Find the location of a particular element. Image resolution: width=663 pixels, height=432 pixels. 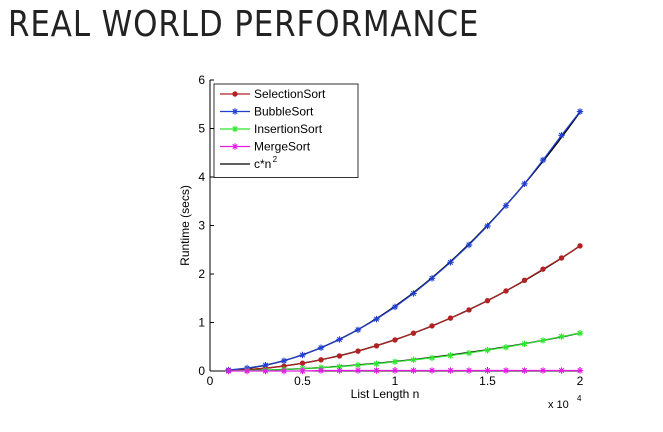

y-tick-label: 6 is located at coordinates (201, 80).